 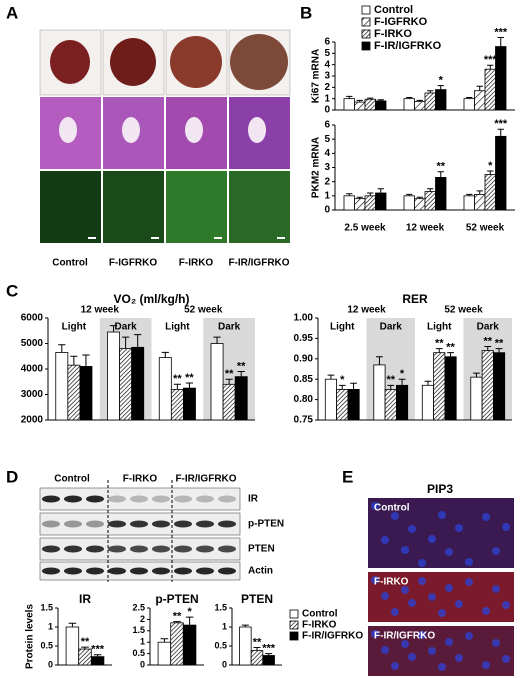 I want to click on y-axis-label: PKM2 mRNA, so click(x=316, y=167).